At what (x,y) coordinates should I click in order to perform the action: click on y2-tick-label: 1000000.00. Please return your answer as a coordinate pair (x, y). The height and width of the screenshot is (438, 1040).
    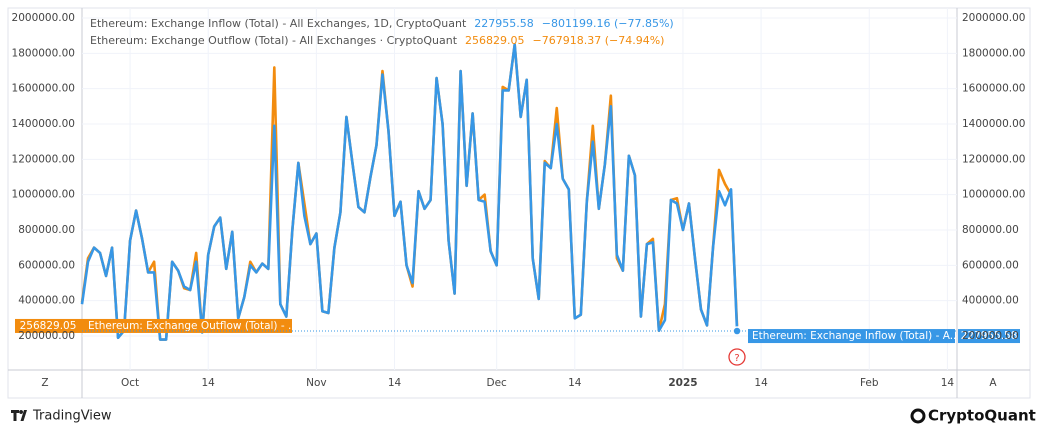
    Looking at the image, I should click on (993, 195).